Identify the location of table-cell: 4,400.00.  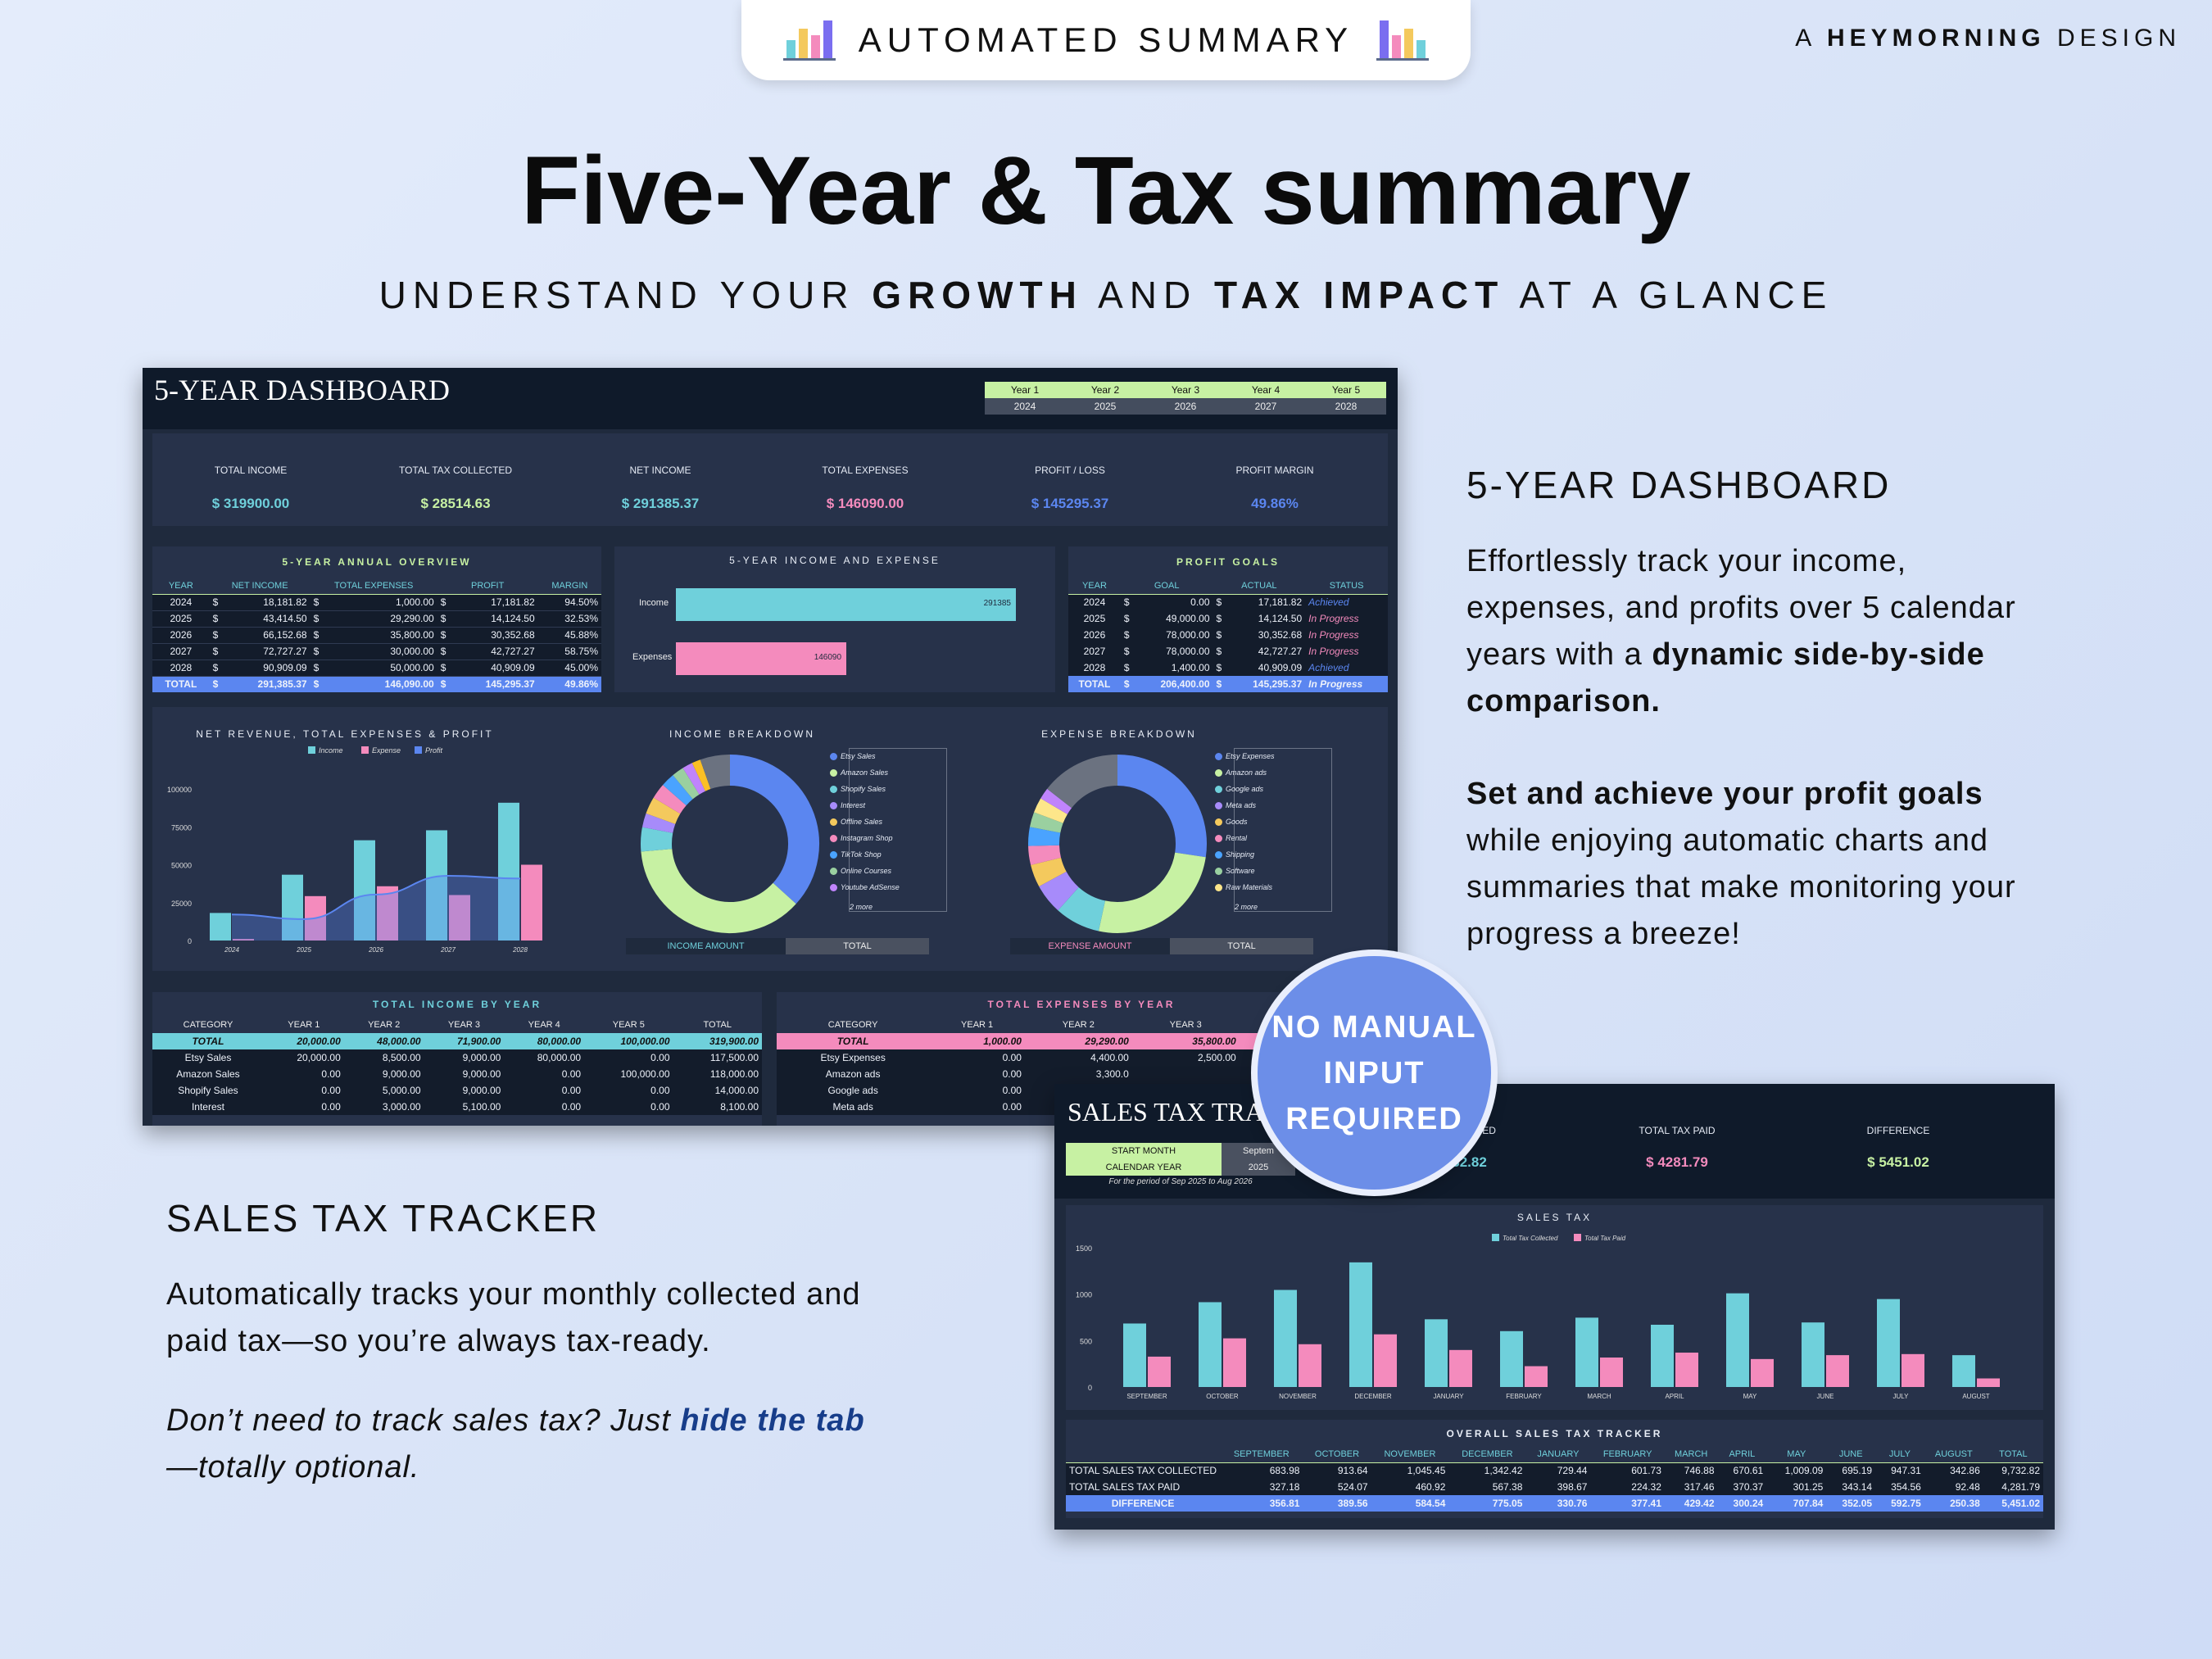
(1109, 1057).